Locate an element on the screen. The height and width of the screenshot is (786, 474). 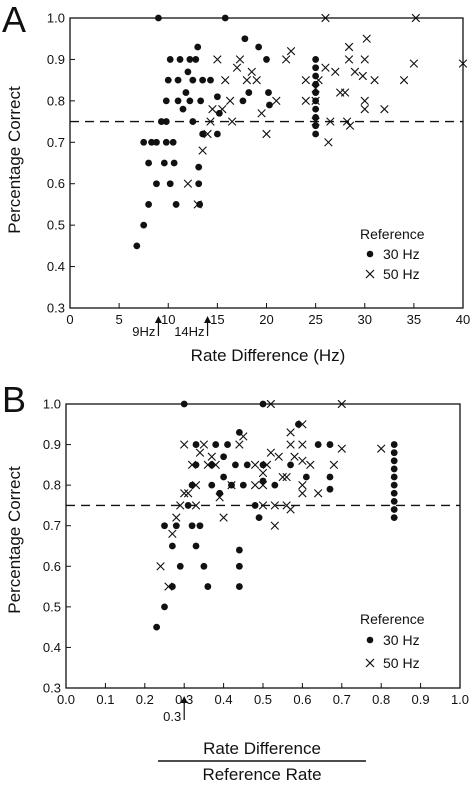
panel-a-legend: Reference 30 Hz 50 Hz is located at coordinates (392, 254).